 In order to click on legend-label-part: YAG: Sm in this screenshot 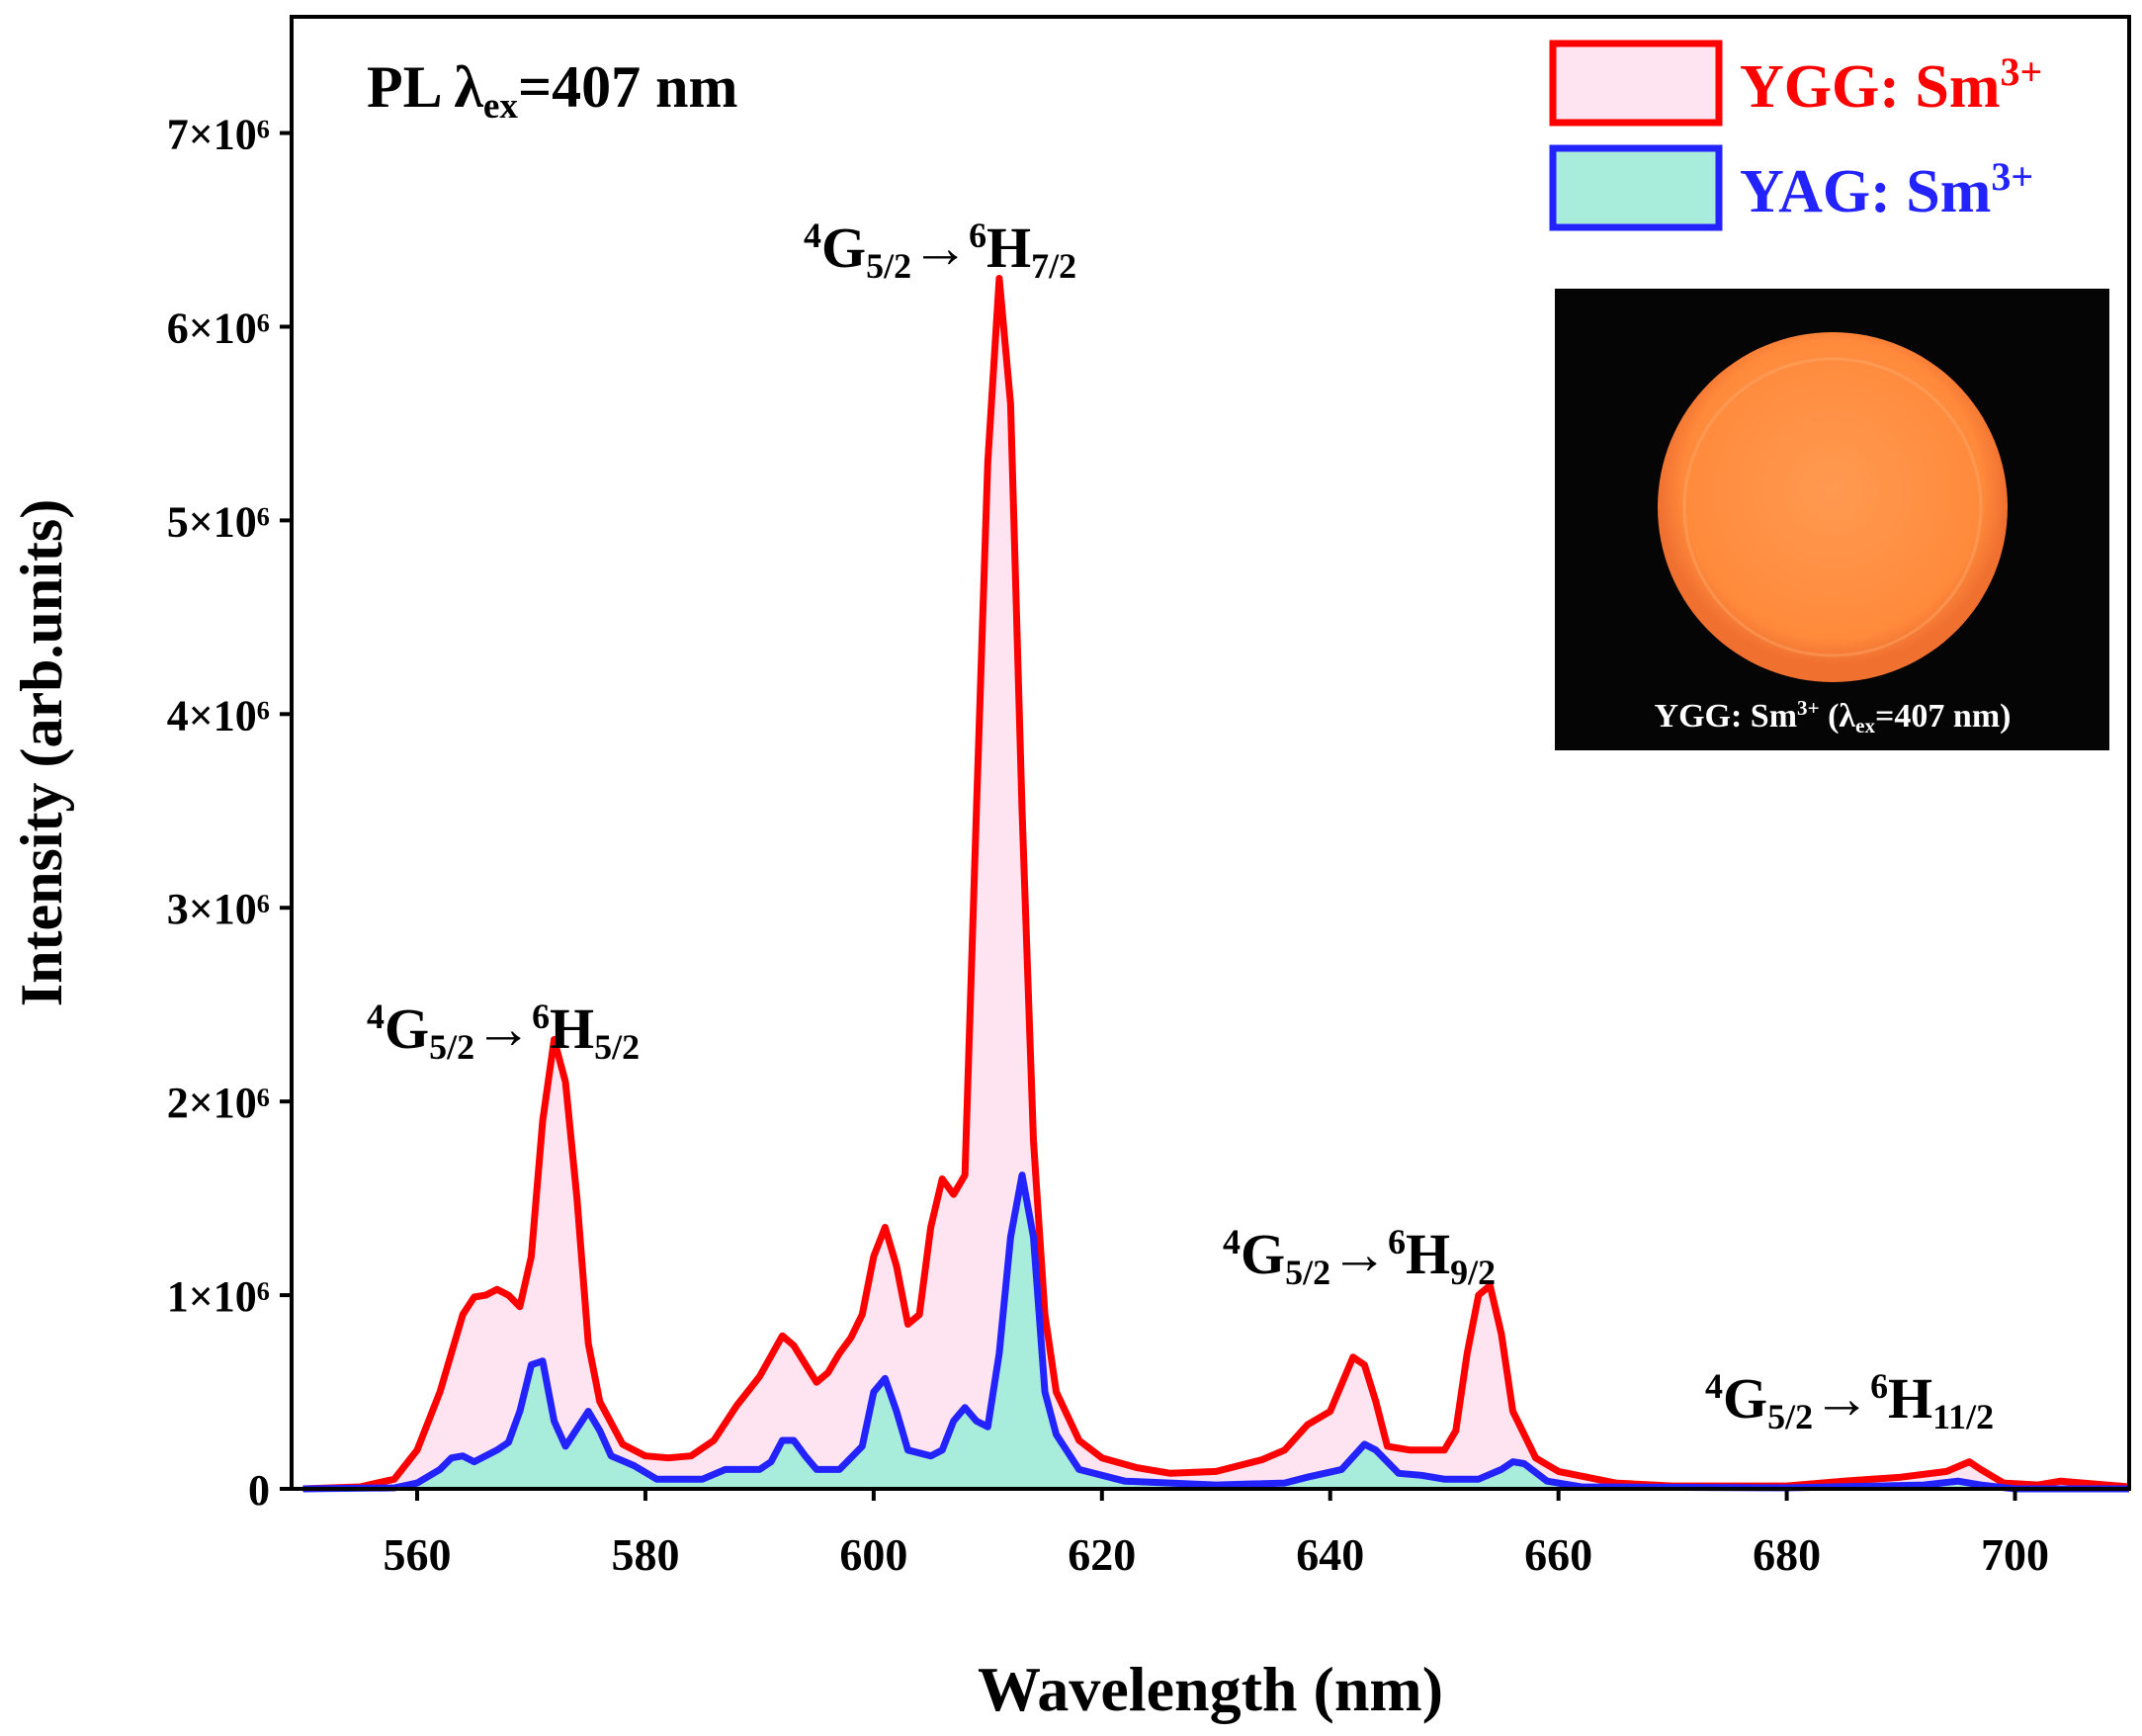, I will do `click(1865, 191)`.